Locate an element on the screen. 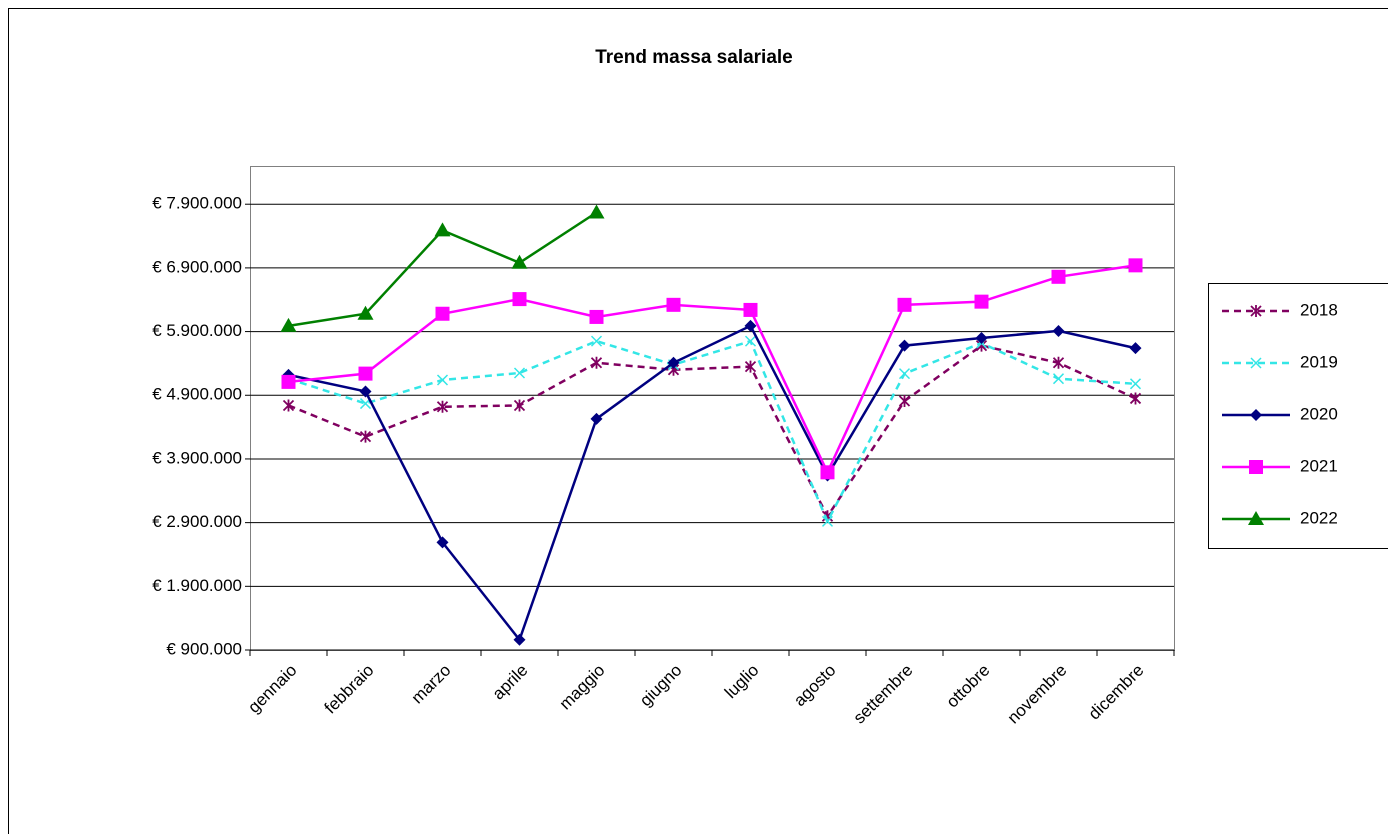 The image size is (1388, 839). y-tick-label: € 900.000 is located at coordinates (204, 648).